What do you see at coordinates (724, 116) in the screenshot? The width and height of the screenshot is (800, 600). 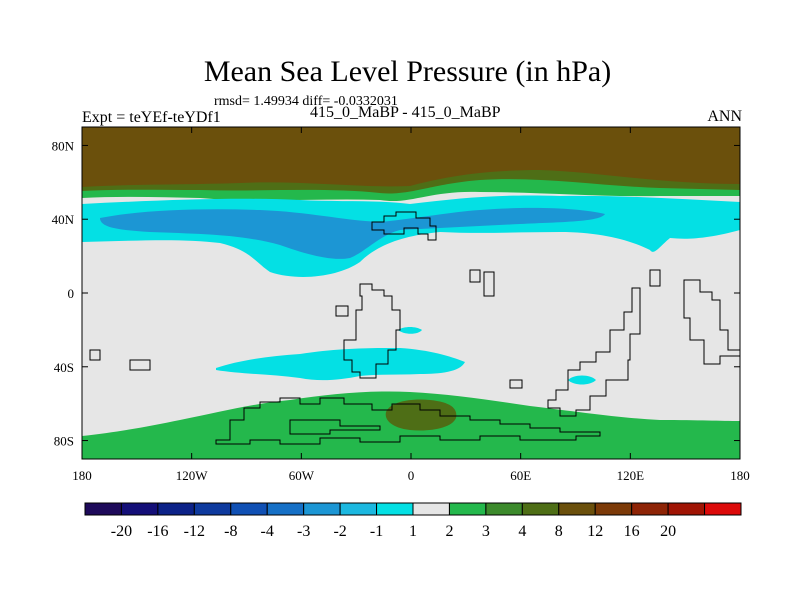 I see `season-label: ANN` at bounding box center [724, 116].